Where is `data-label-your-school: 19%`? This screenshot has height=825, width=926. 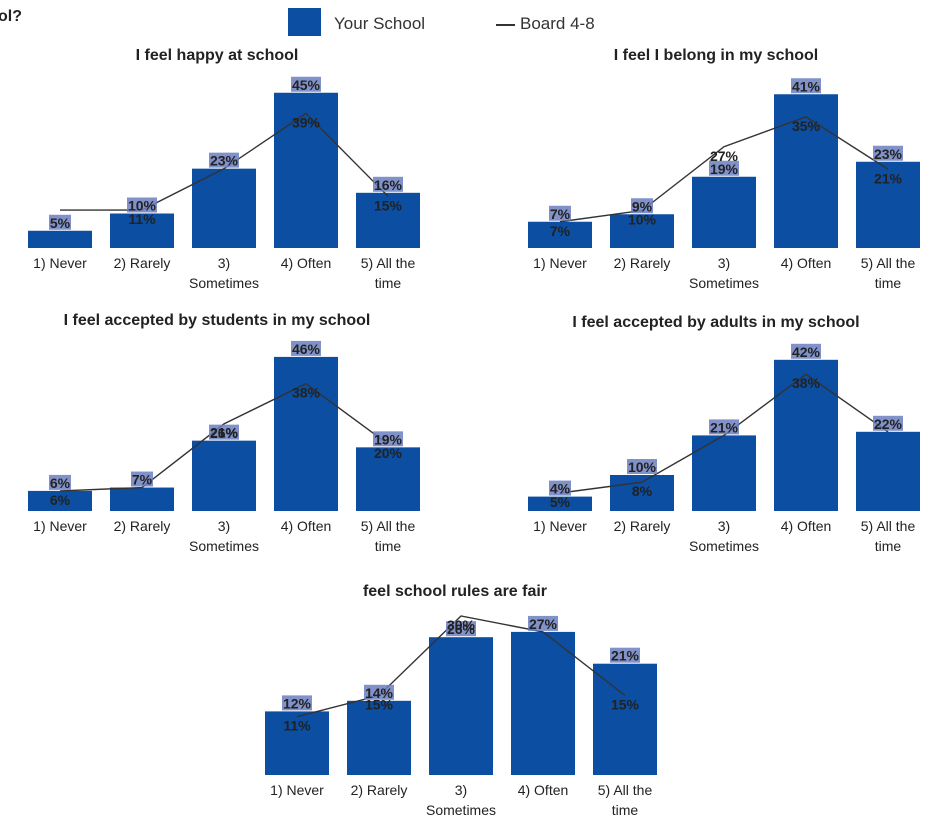
data-label-your-school: 19% is located at coordinates (724, 169).